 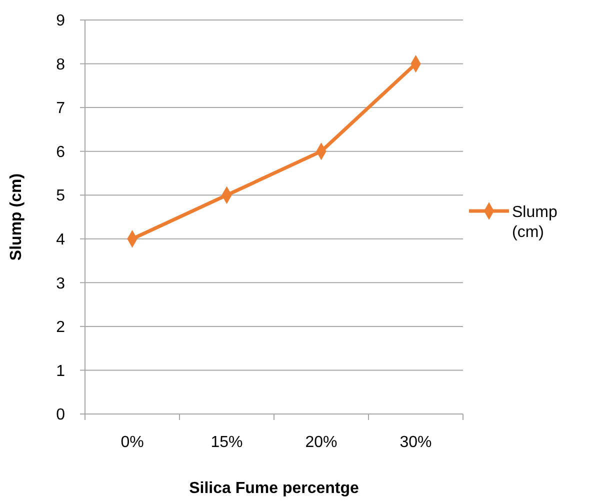 What do you see at coordinates (61, 152) in the screenshot?
I see `y-tick-label: 6` at bounding box center [61, 152].